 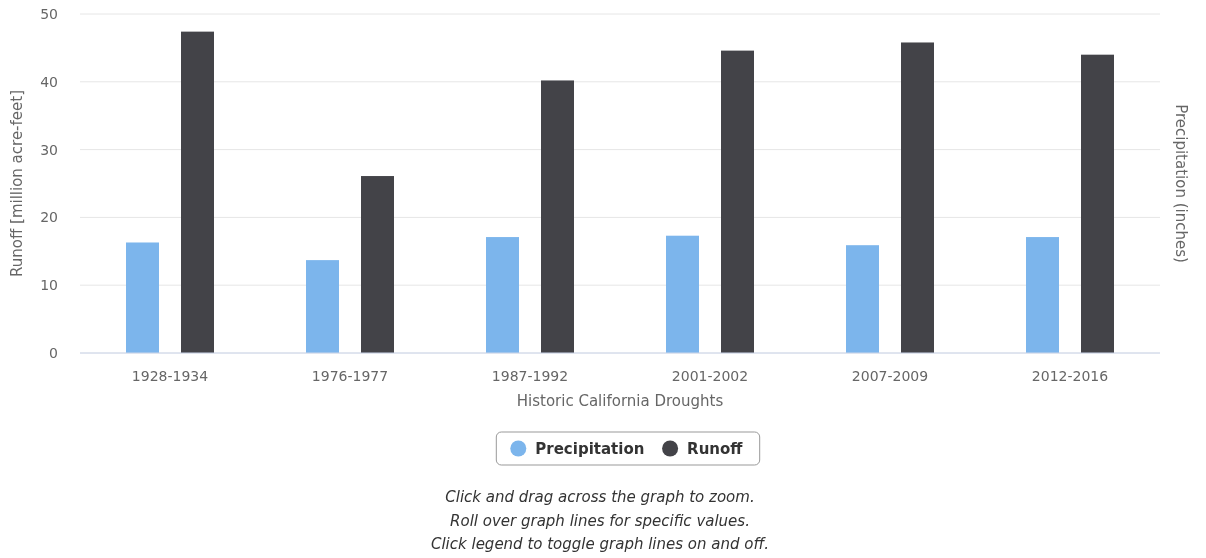 What do you see at coordinates (49, 217) in the screenshot?
I see `y-tick-label: 20` at bounding box center [49, 217].